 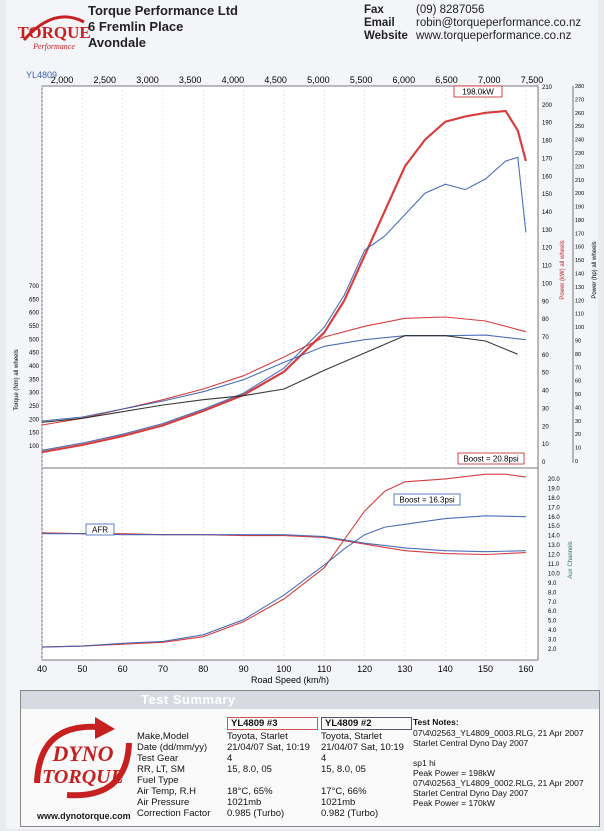 I want to click on rpm-tick-label: 7,500, so click(x=532, y=80).